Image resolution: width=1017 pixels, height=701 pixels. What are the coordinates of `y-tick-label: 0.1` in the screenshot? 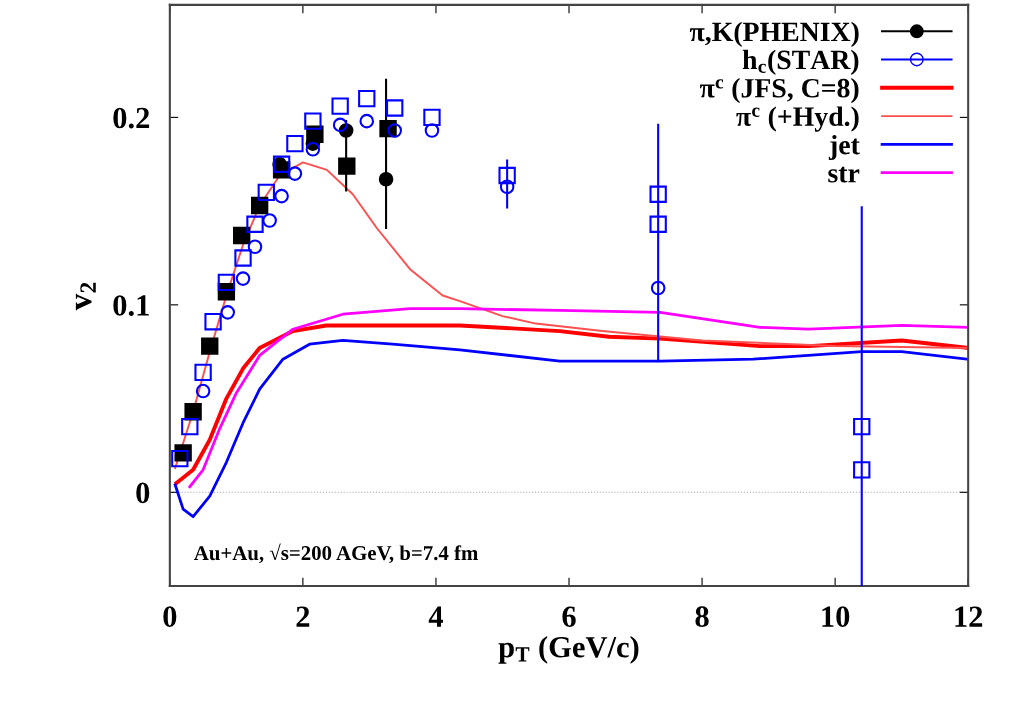 It's located at (131, 305).